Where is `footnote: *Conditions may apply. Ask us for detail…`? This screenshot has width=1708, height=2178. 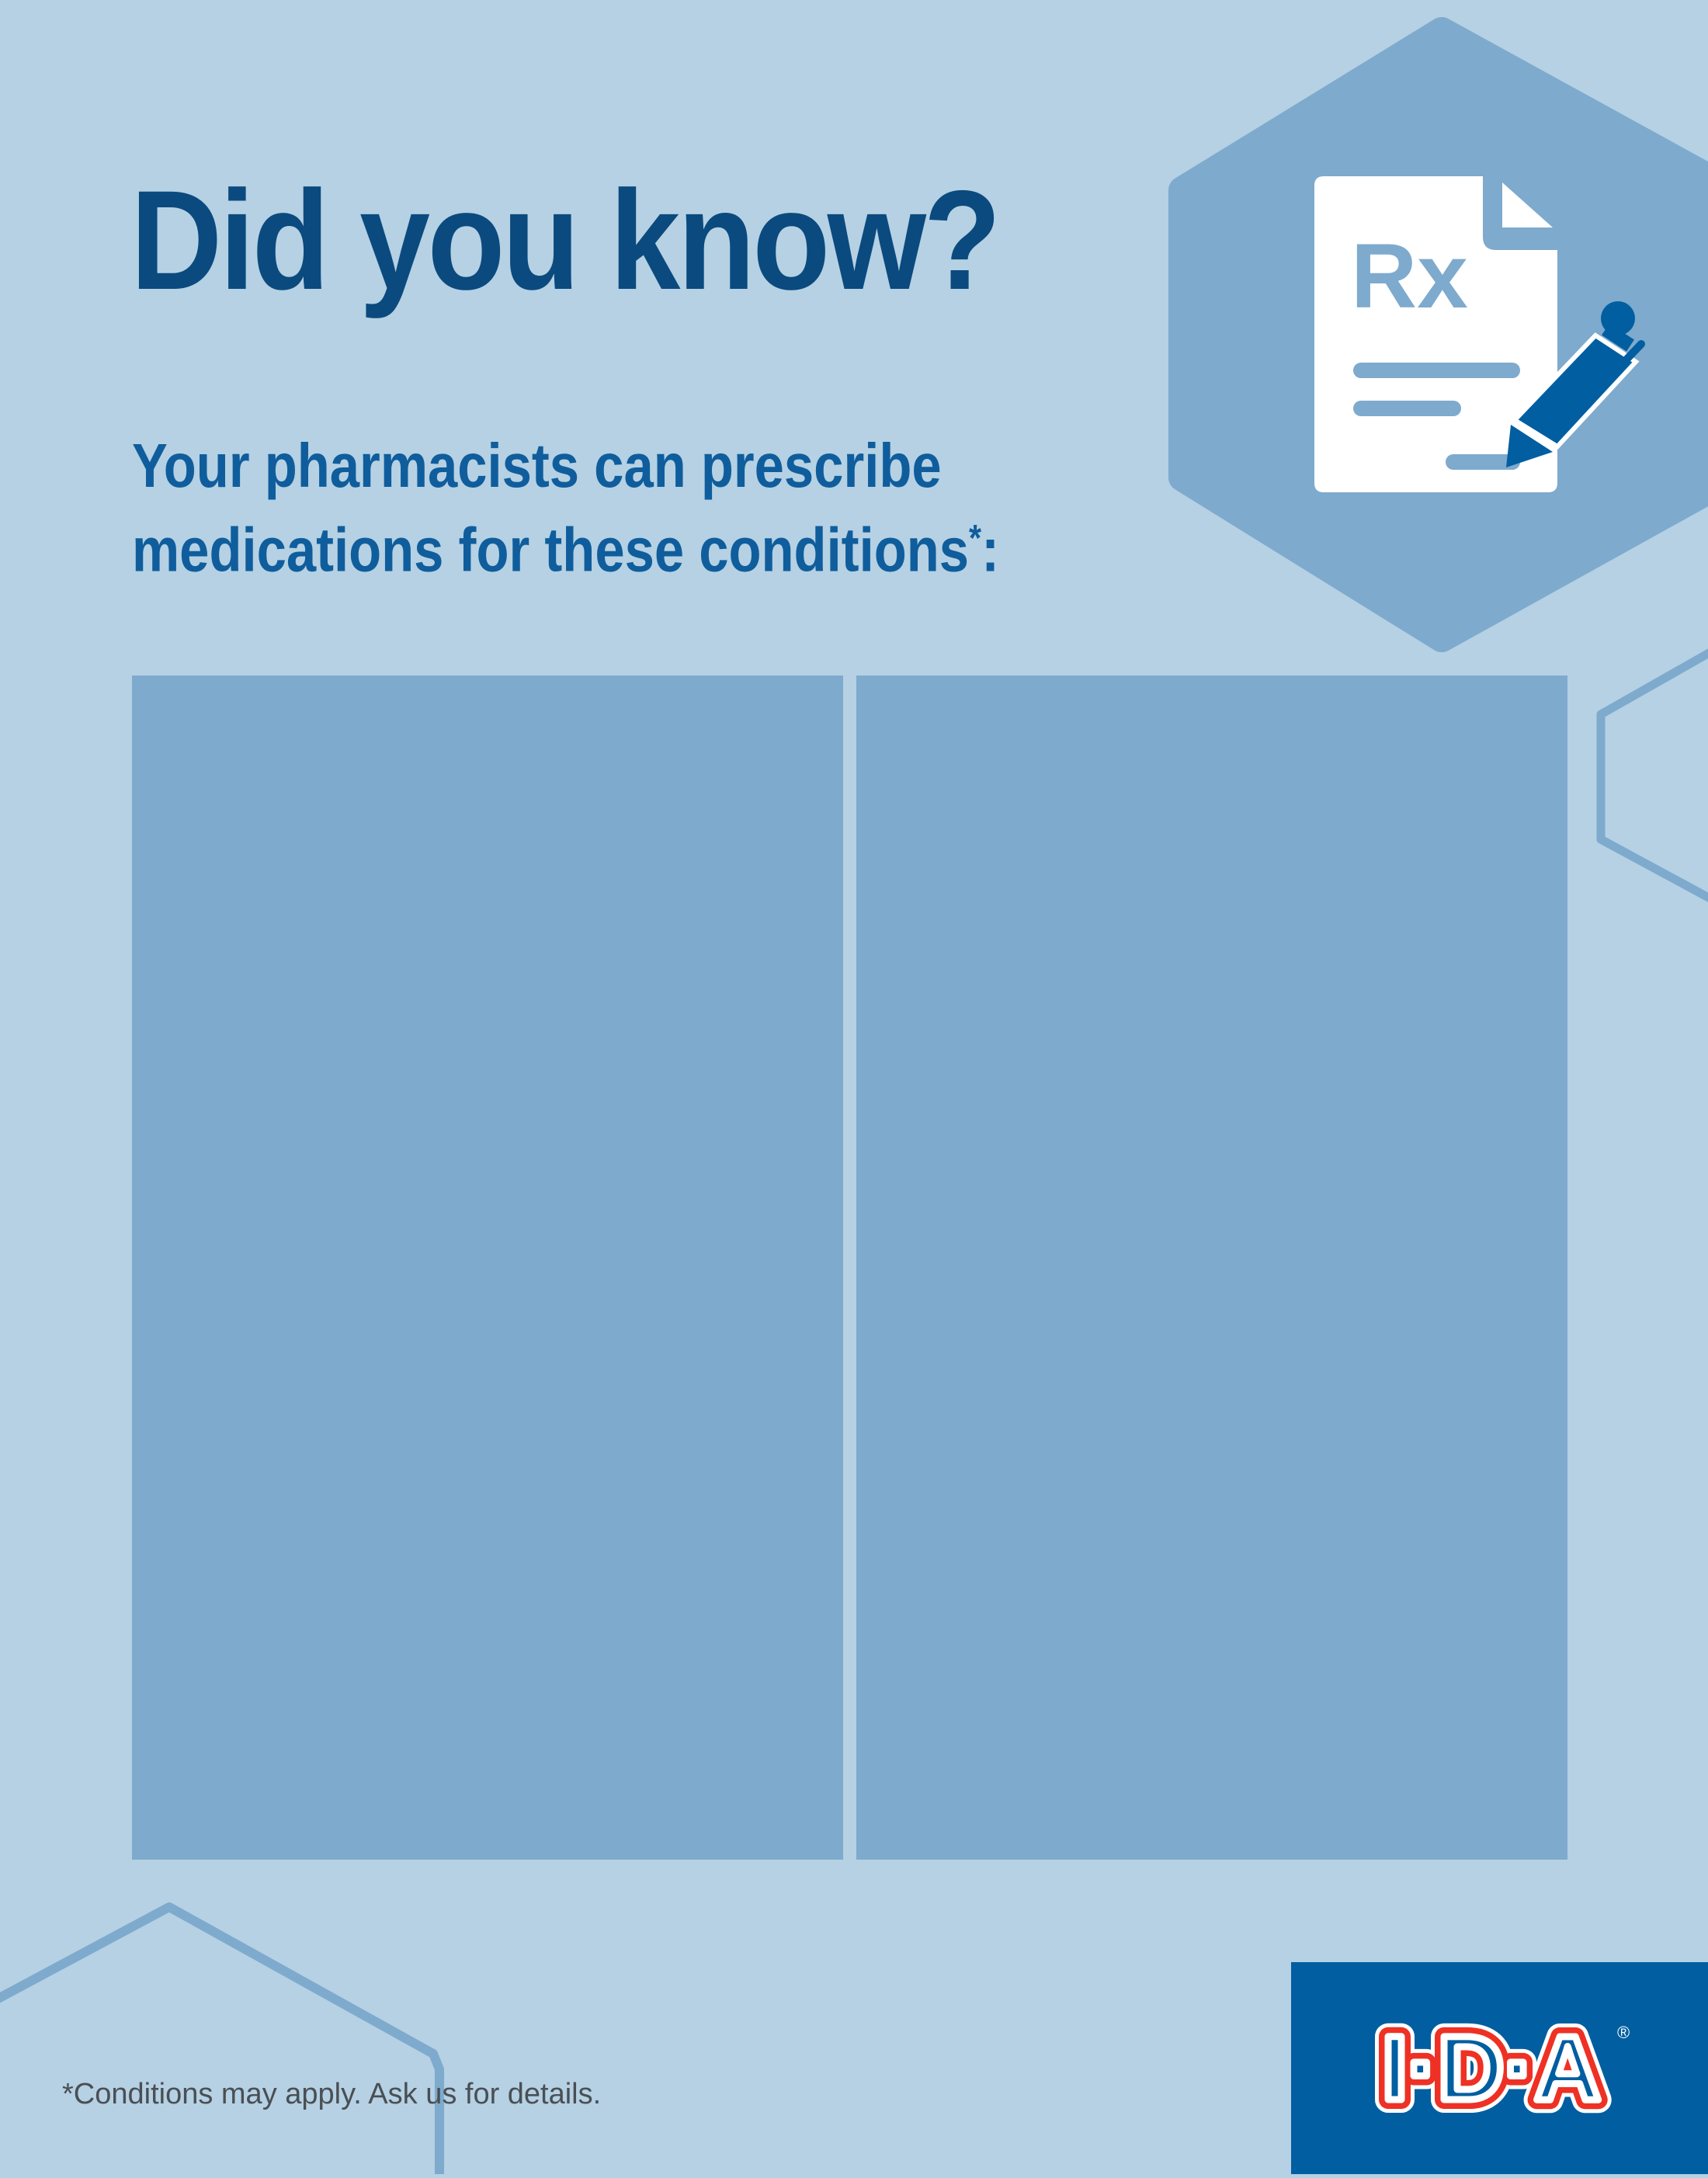
footnote: *Conditions may apply. Ask us for detail… is located at coordinates (332, 2094).